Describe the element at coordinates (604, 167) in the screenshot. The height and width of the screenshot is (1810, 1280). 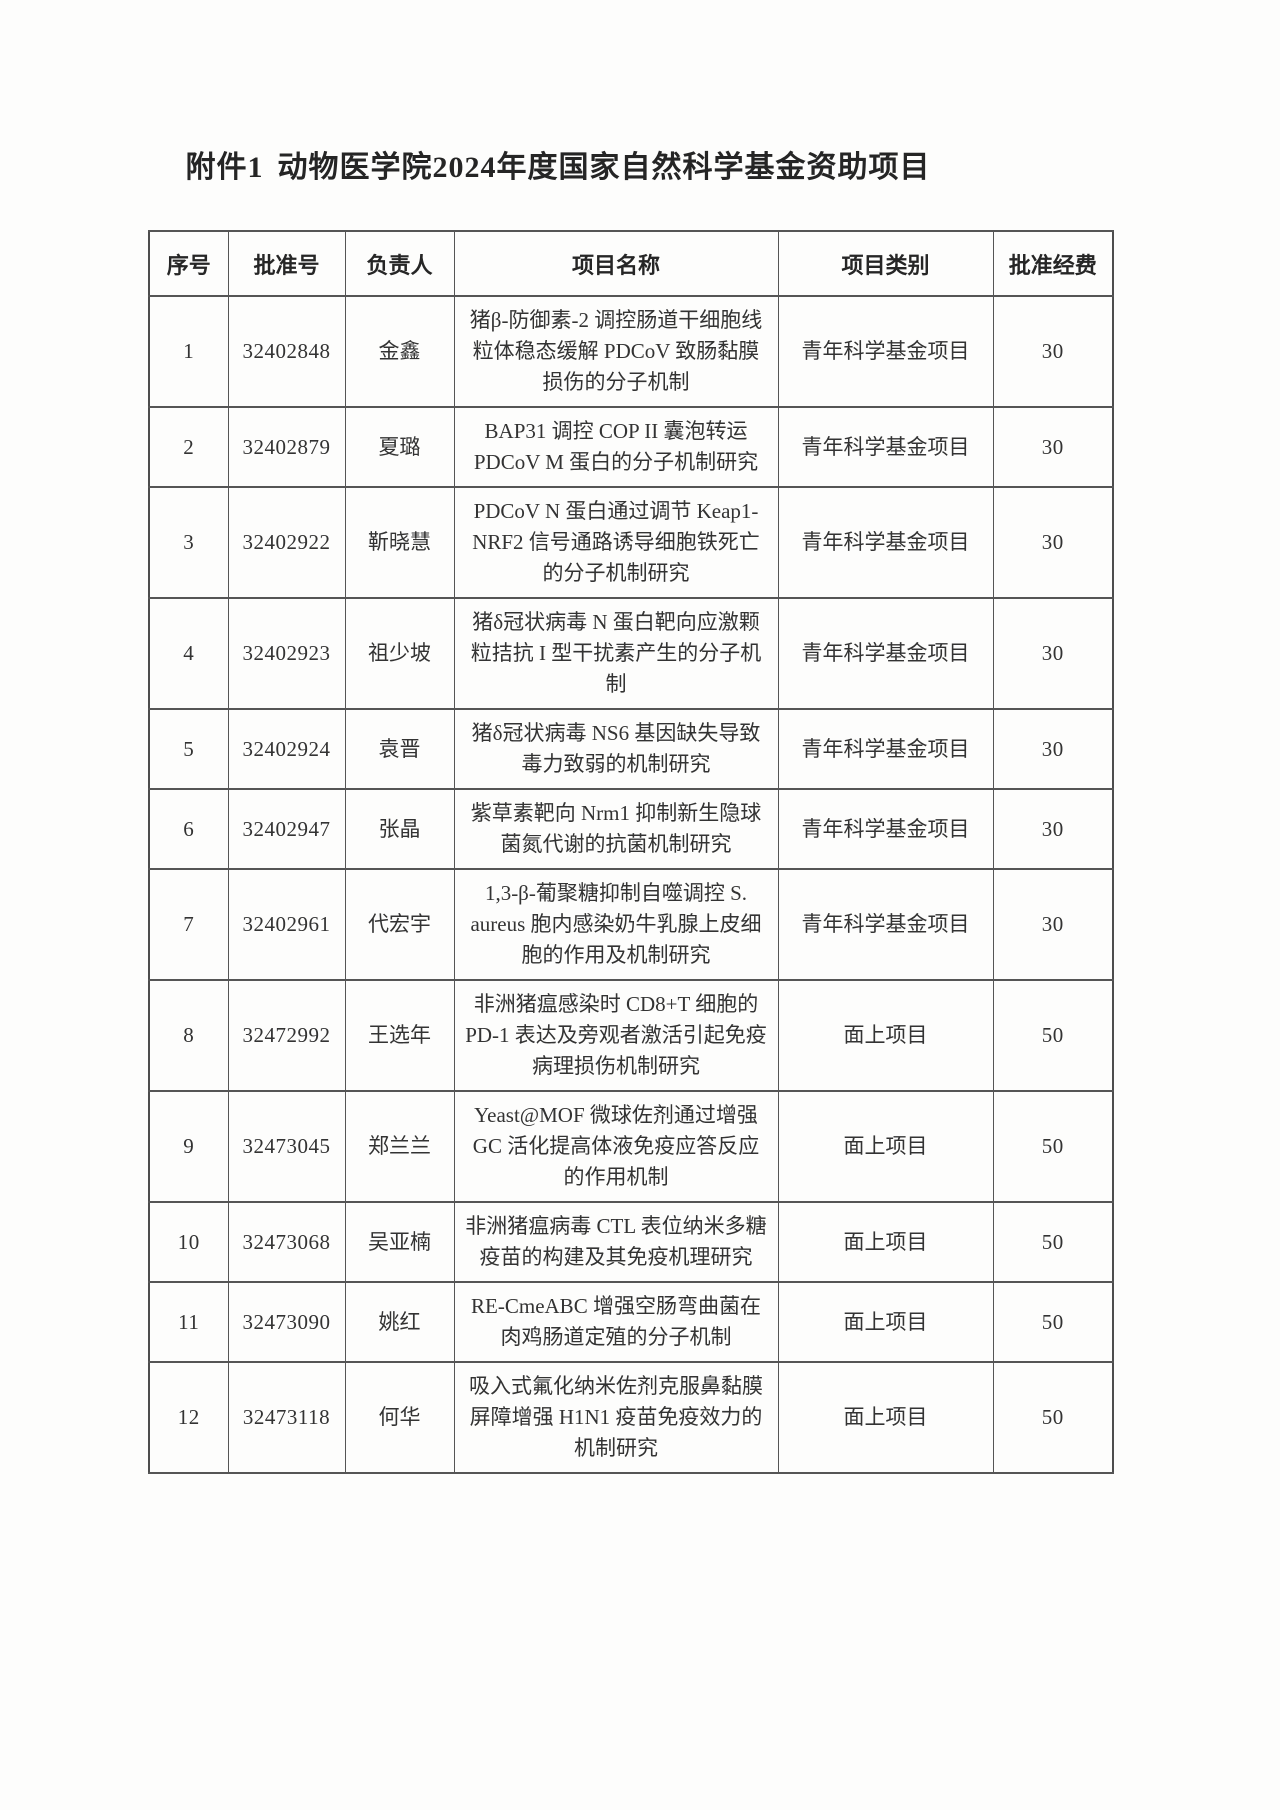
I see `page-title-text: 动物医学院2024年度国家自然科学基金资助项目` at that location.